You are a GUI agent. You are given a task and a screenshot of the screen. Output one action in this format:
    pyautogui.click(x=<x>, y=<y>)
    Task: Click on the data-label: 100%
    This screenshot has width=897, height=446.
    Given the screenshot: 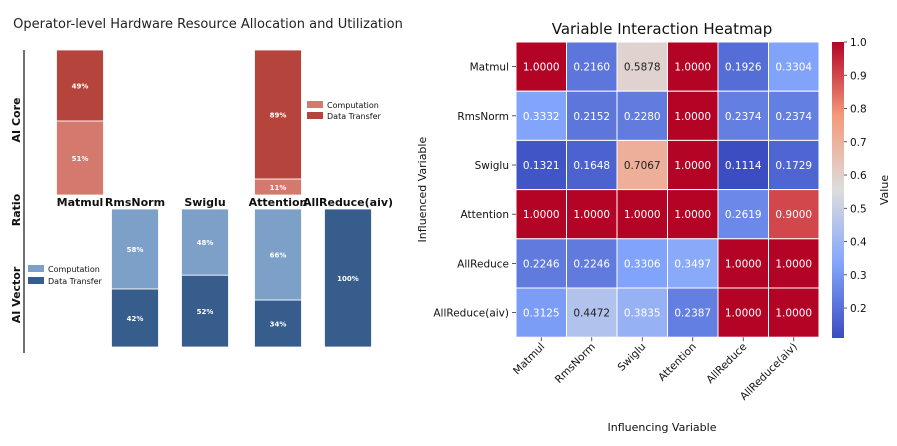 What is the action you would take?
    pyautogui.click(x=348, y=279)
    